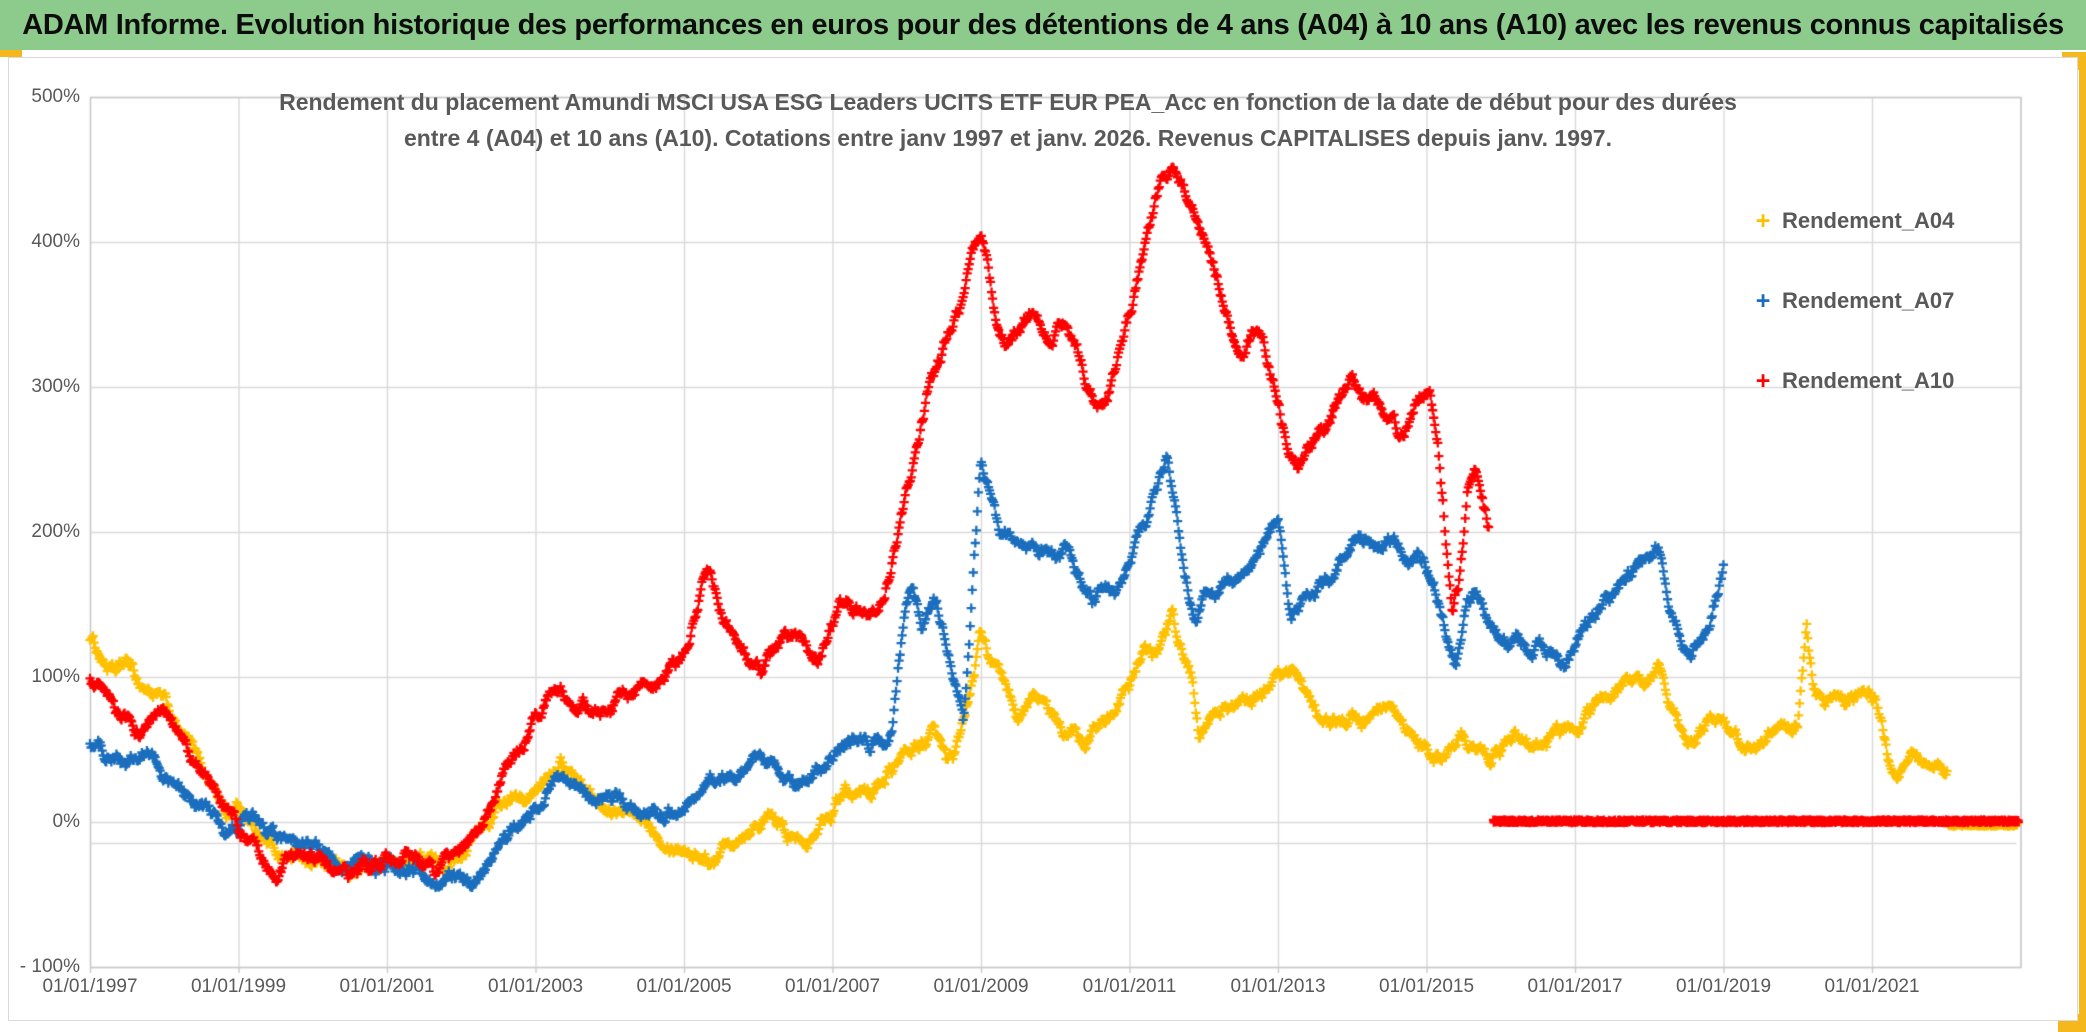 This screenshot has height=1032, width=2086. Describe the element at coordinates (1868, 380) in the screenshot. I see `legend-label: Rendement_A10` at that location.